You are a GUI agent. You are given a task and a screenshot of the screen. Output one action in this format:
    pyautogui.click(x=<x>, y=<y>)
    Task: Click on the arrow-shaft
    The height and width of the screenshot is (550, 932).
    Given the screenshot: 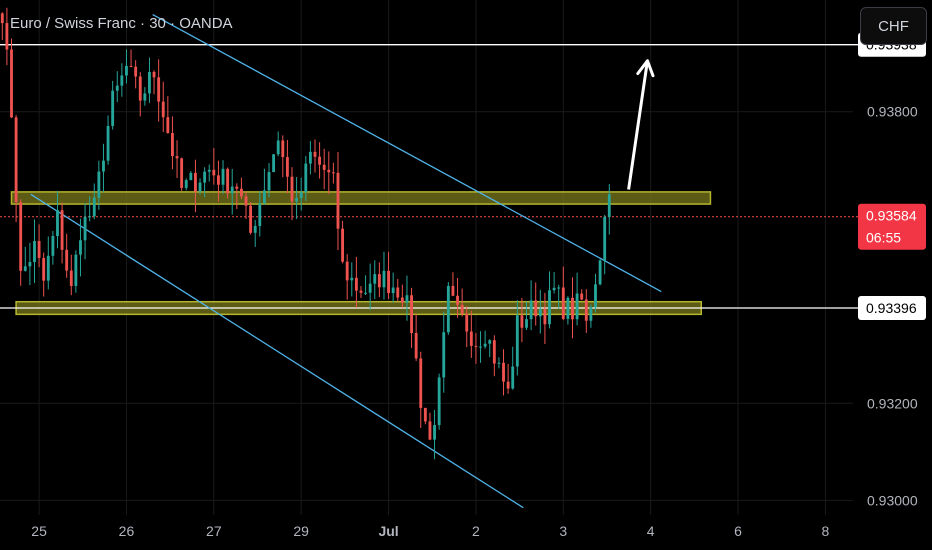 What is the action you would take?
    pyautogui.click(x=638, y=125)
    